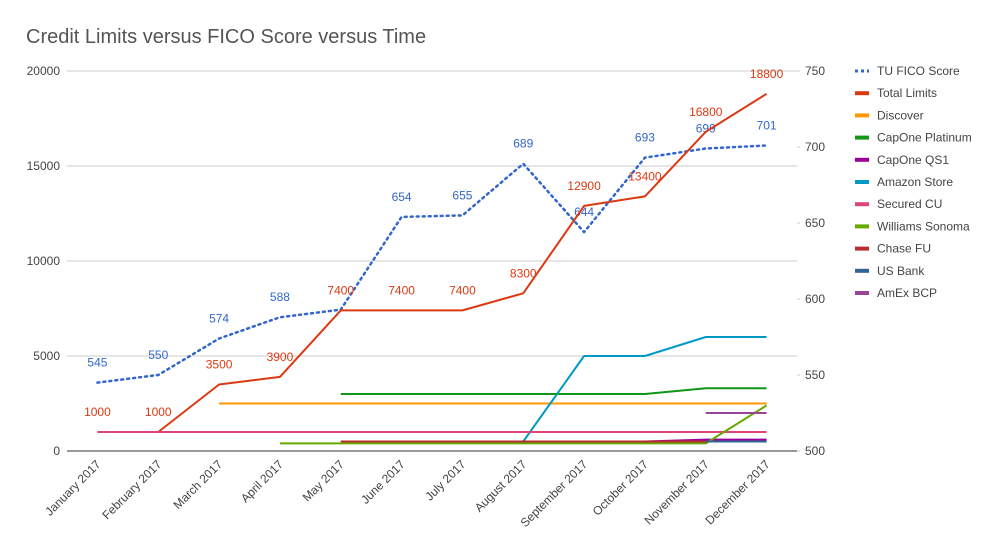 Image resolution: width=999 pixels, height=559 pixels. What do you see at coordinates (901, 271) in the screenshot?
I see `legend-label: US Bank` at bounding box center [901, 271].